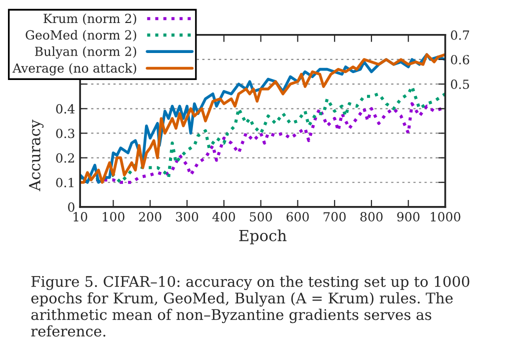 Image resolution: width=510 pixels, height=349 pixels. Describe the element at coordinates (71, 207) in the screenshot. I see `y-tick-label: 0` at that location.